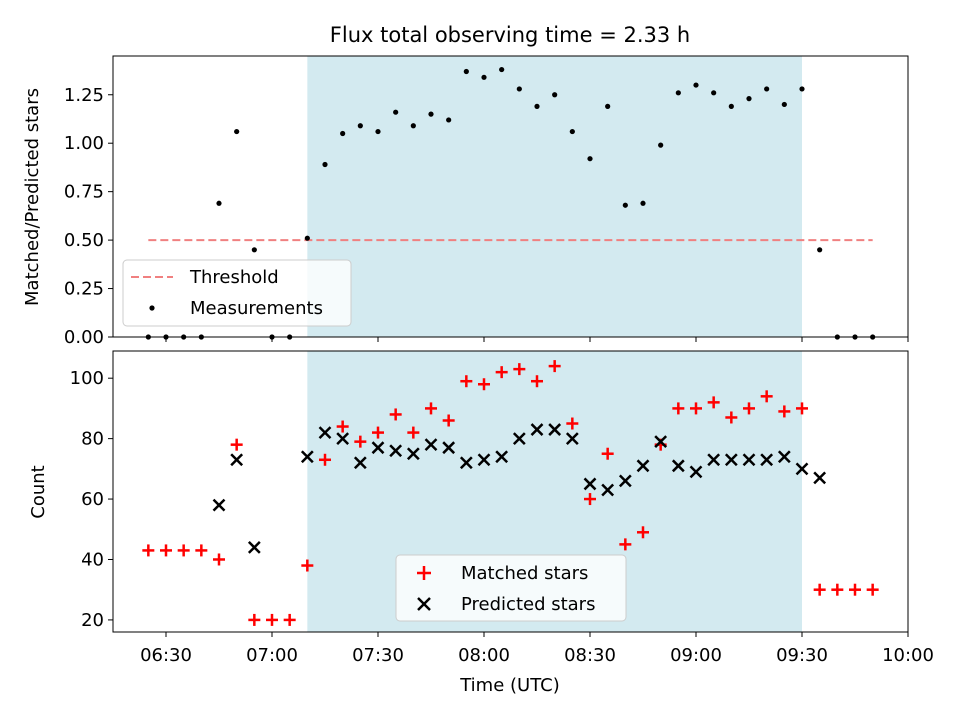 This screenshot has height=720, width=960. Describe the element at coordinates (234, 277) in the screenshot. I see `legend-threshold-label: Threshold` at that location.